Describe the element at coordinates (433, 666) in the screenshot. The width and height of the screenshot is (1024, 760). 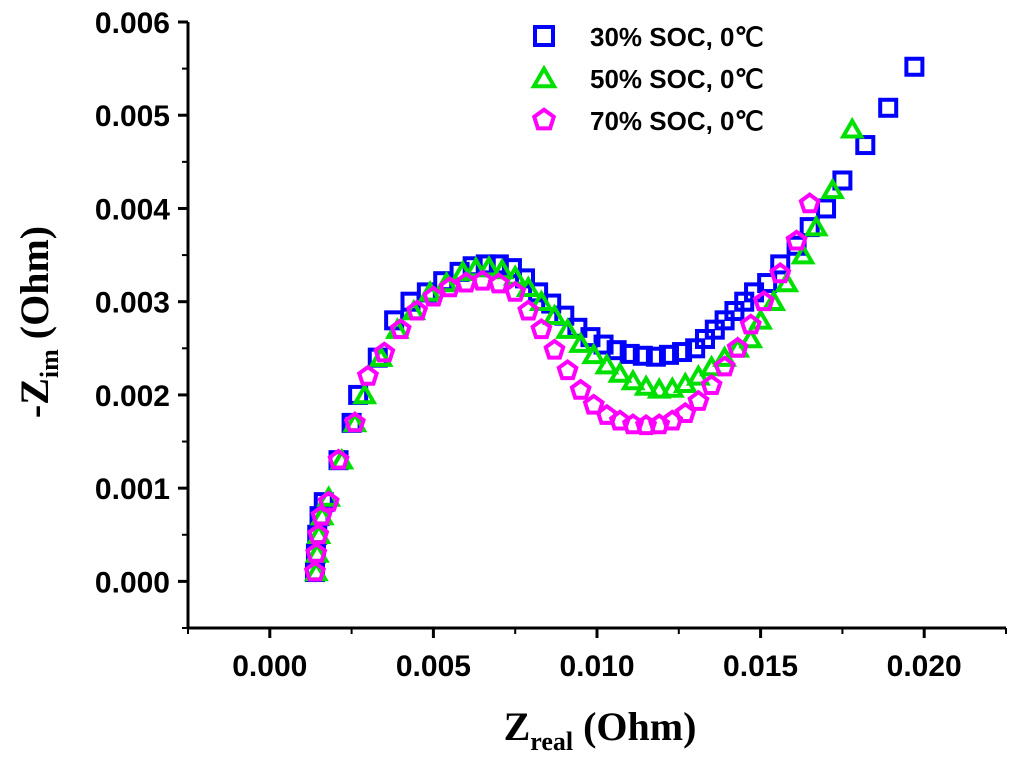
I see `x-tick-label: 0.005` at that location.